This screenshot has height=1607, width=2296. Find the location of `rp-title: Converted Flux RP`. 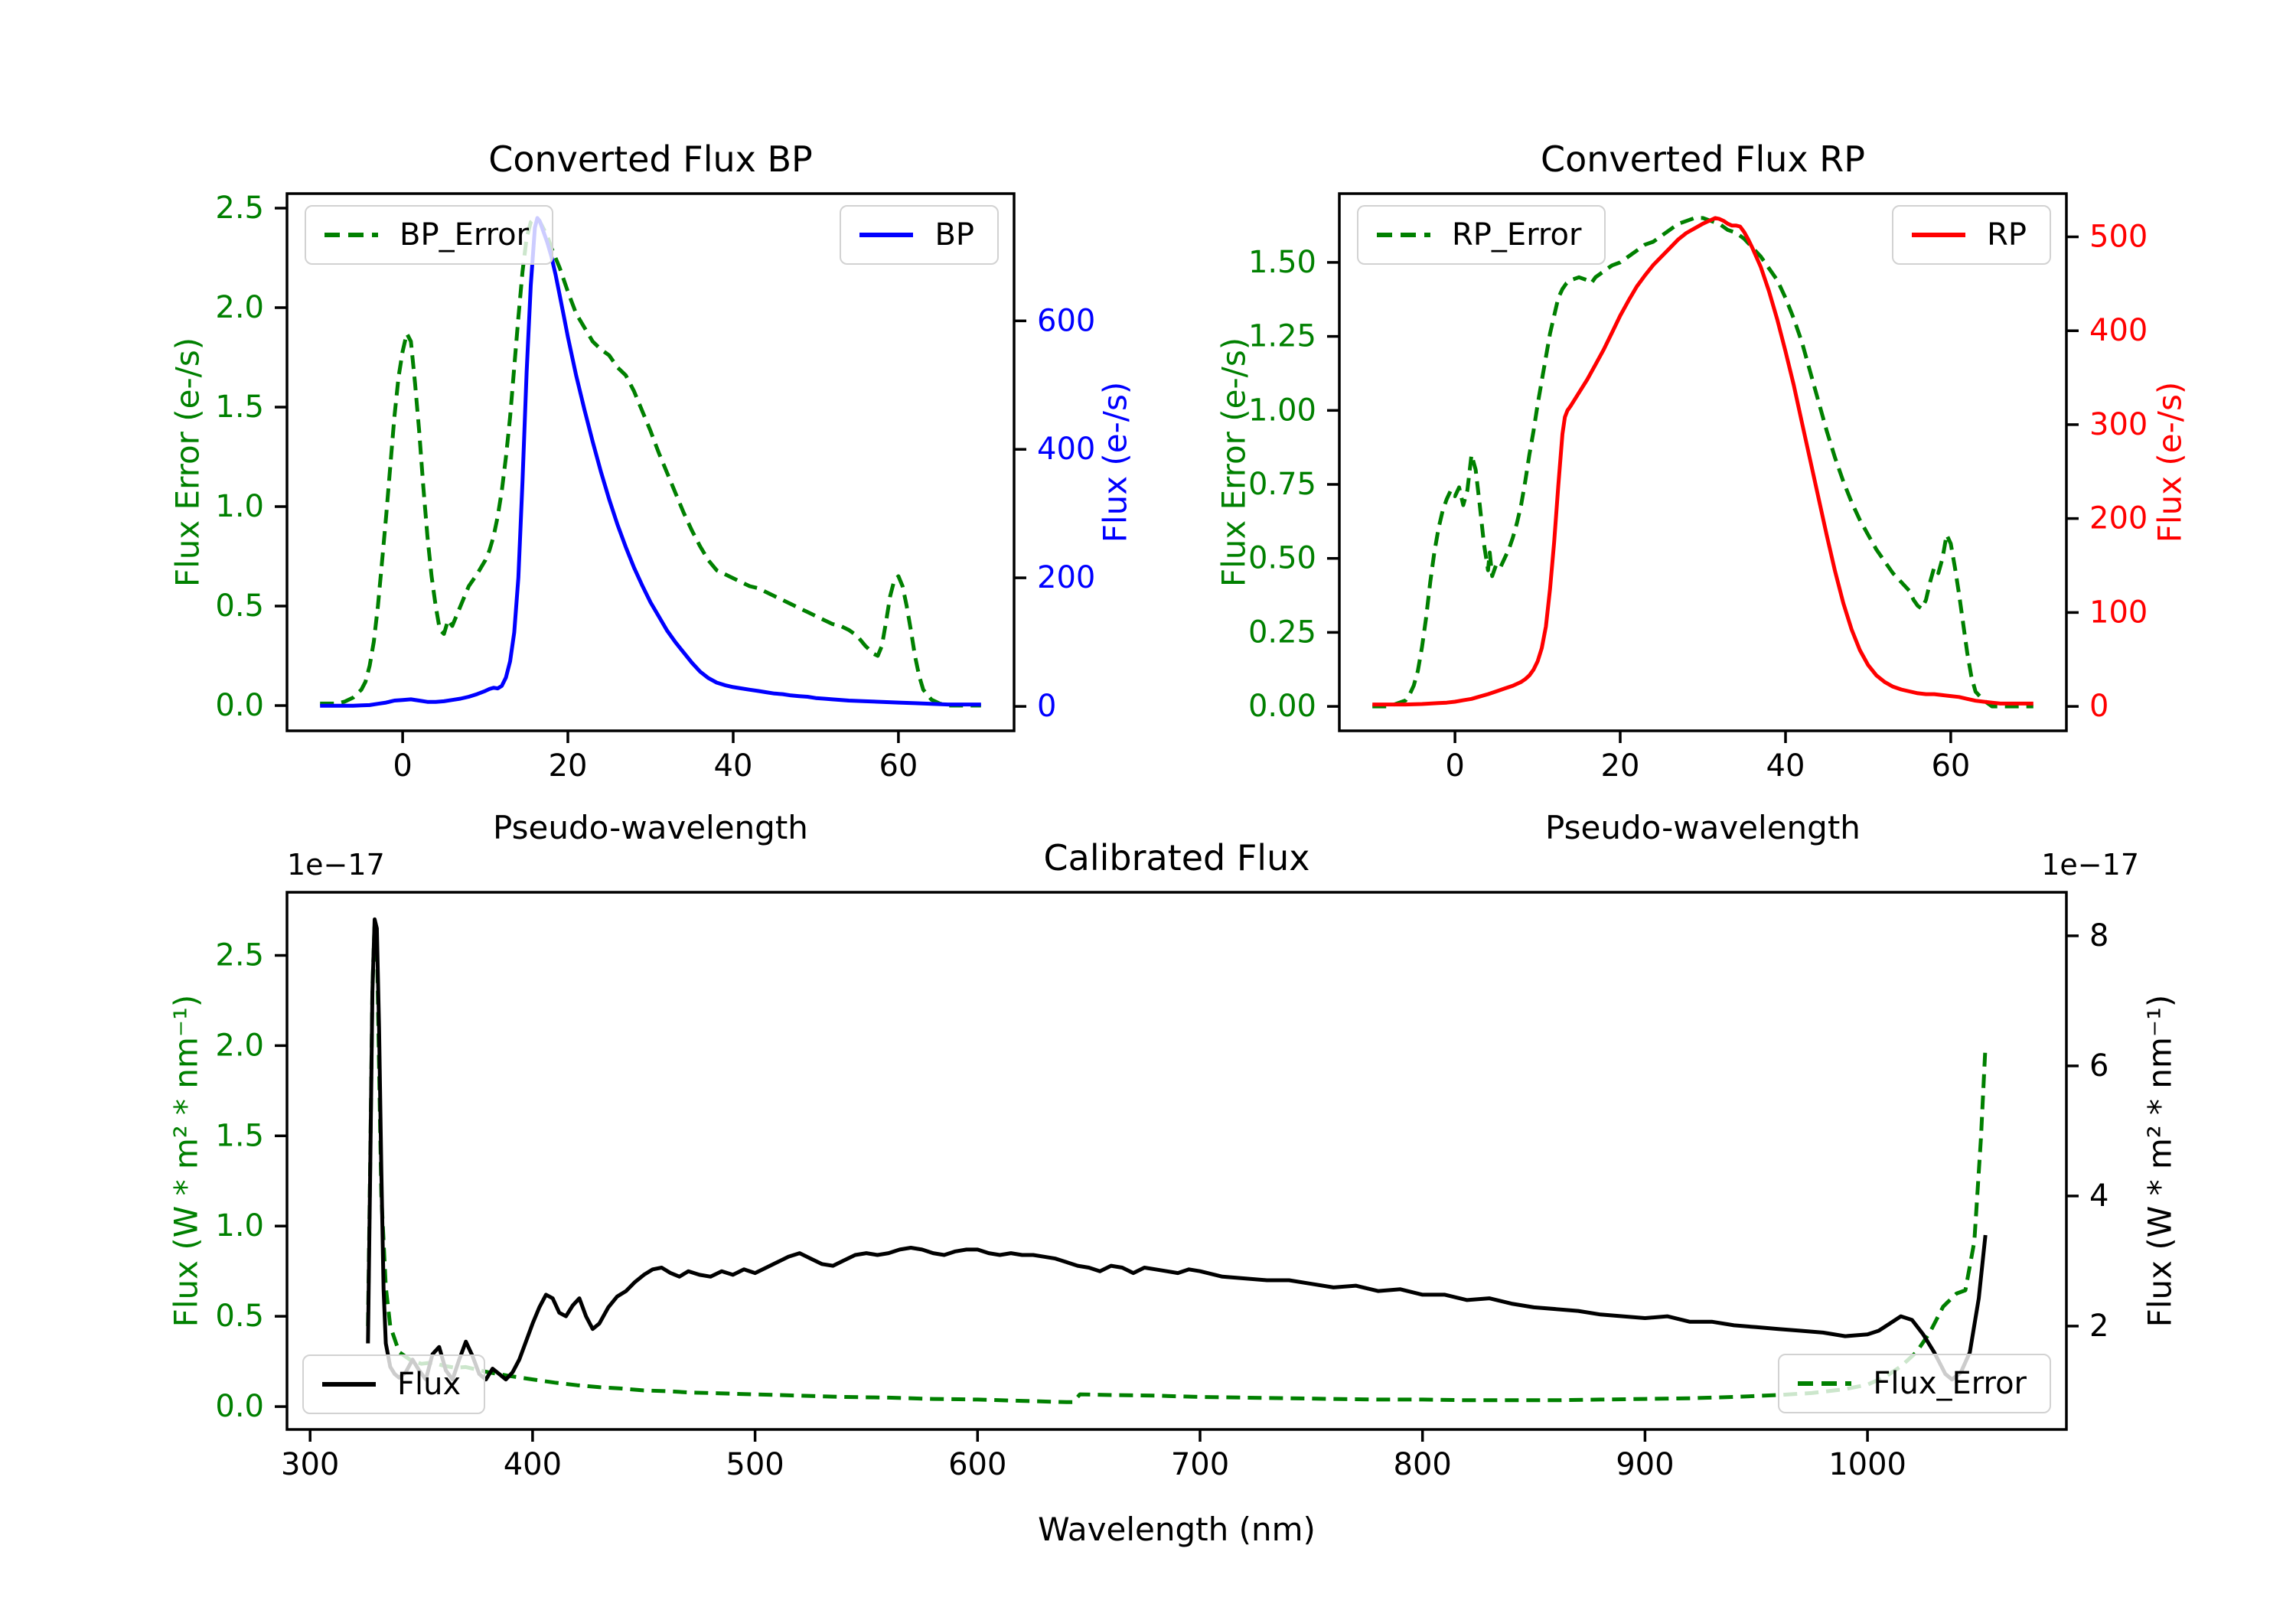

rp-title: Converted Flux RP is located at coordinates (1703, 159).